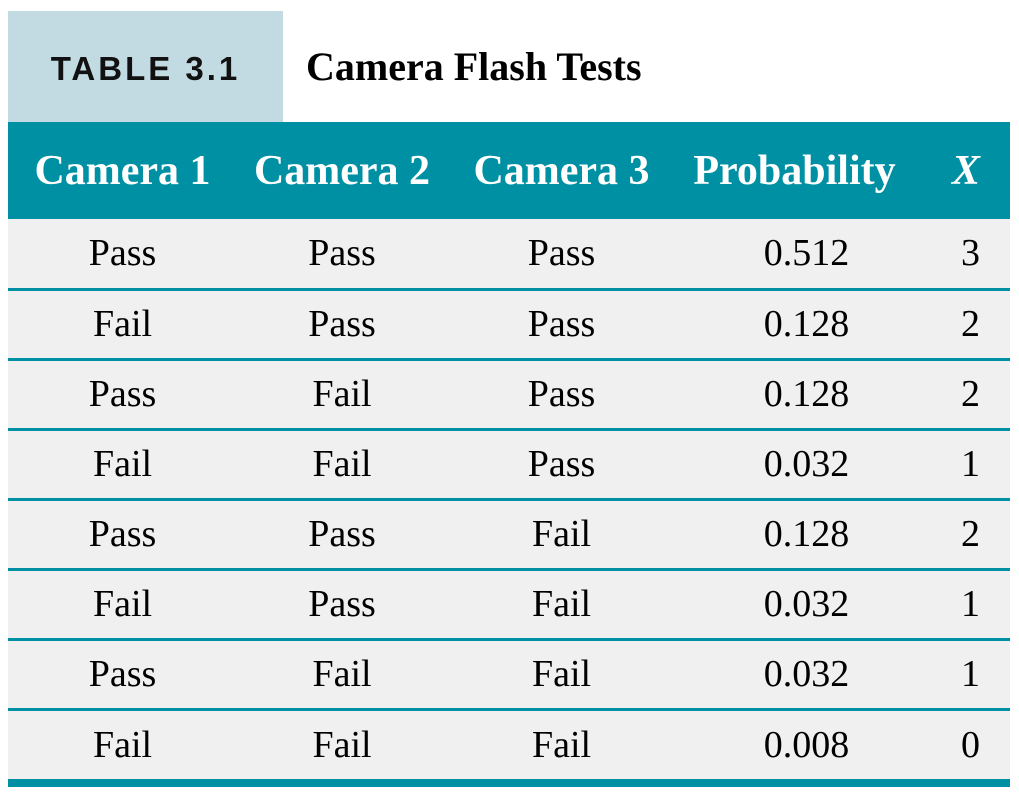  What do you see at coordinates (509, 254) in the screenshot?
I see `table-row: Pass Pass Pass 0.512 3` at bounding box center [509, 254].